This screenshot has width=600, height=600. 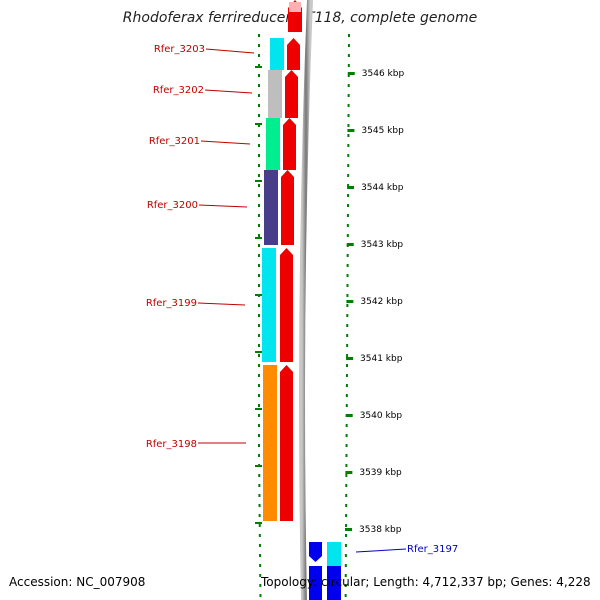 What do you see at coordinates (301, 319) in the screenshot?
I see `gene-blocks` at bounding box center [301, 319].